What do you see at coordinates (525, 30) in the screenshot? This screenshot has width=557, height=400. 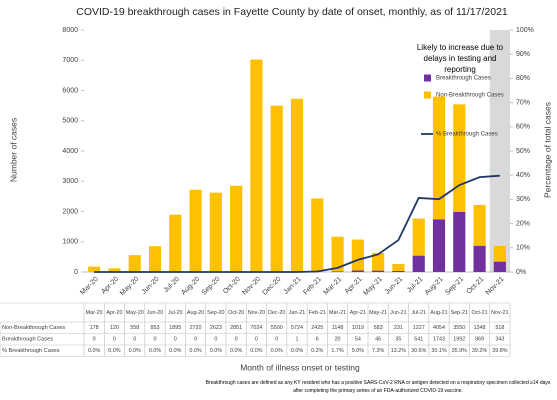 I see `y2-tick-label: 100%` at bounding box center [525, 30].